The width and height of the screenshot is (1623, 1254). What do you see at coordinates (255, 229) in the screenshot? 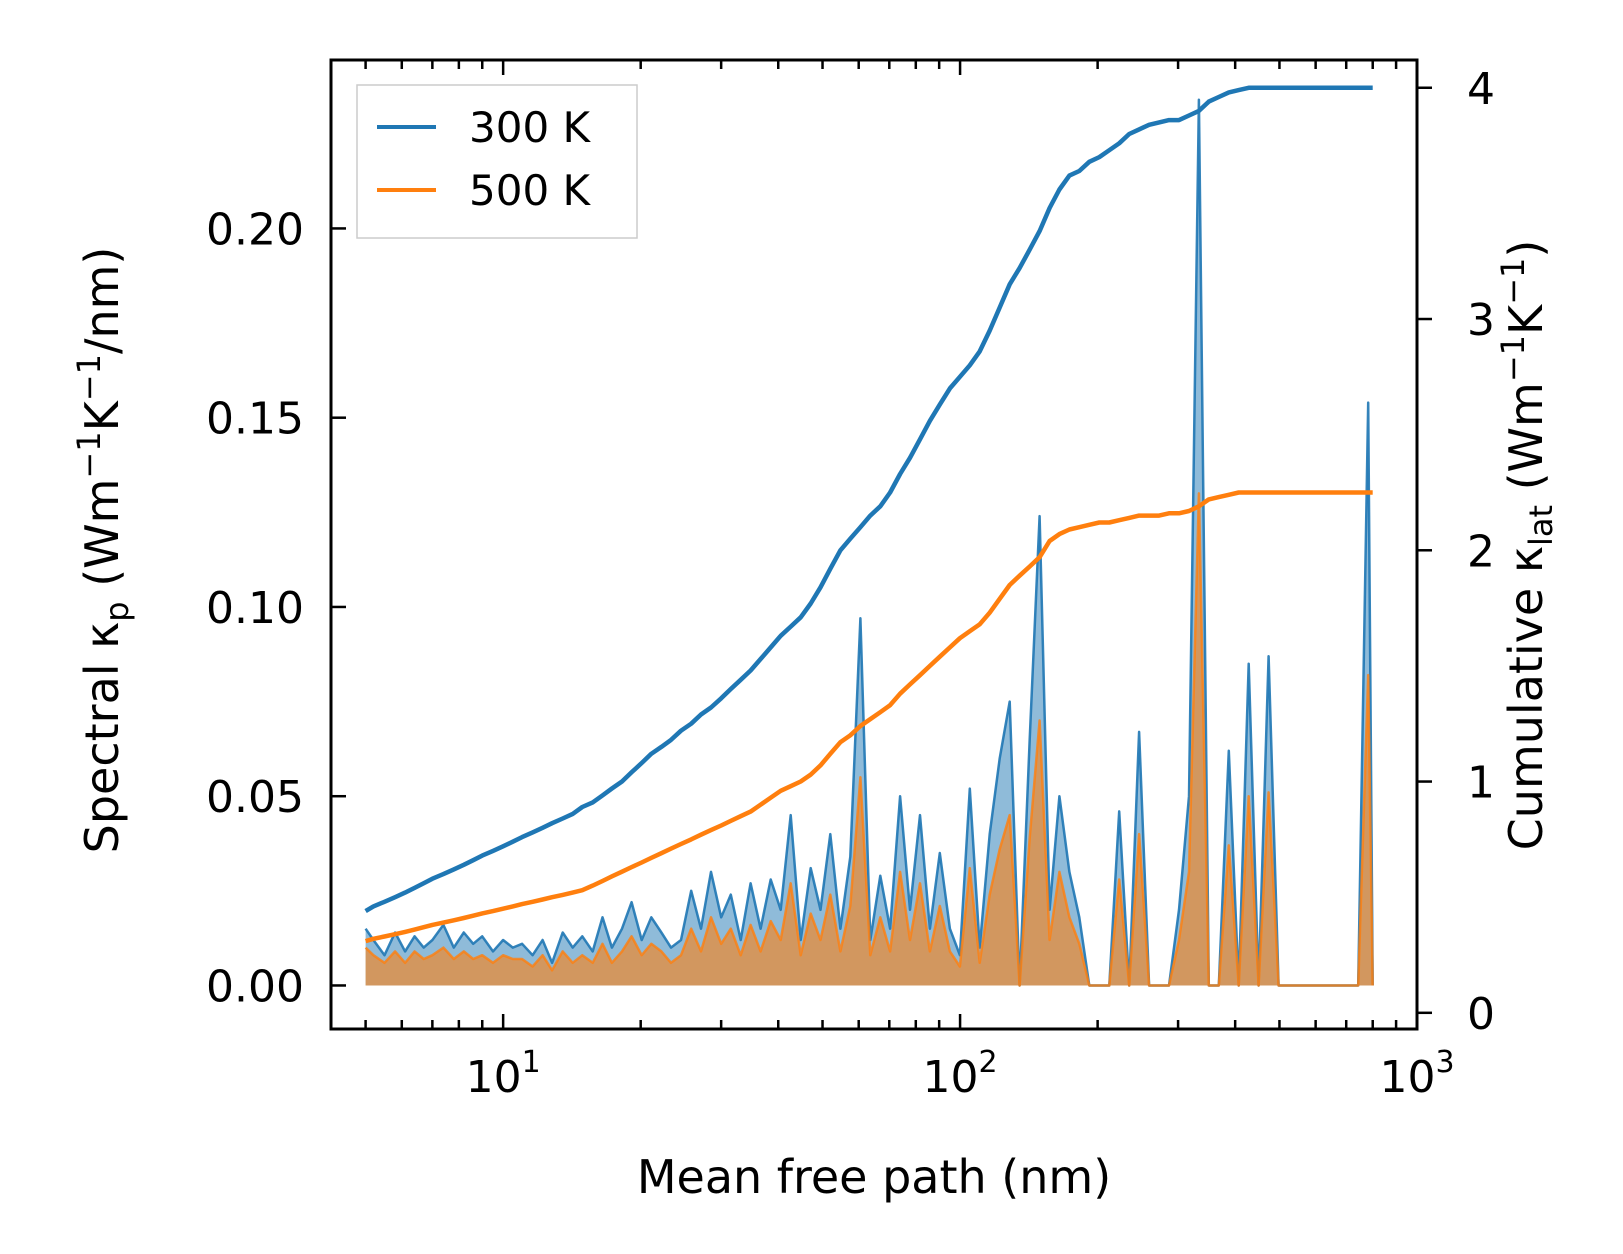
I see `left-tick-label: 0.20` at bounding box center [255, 229].